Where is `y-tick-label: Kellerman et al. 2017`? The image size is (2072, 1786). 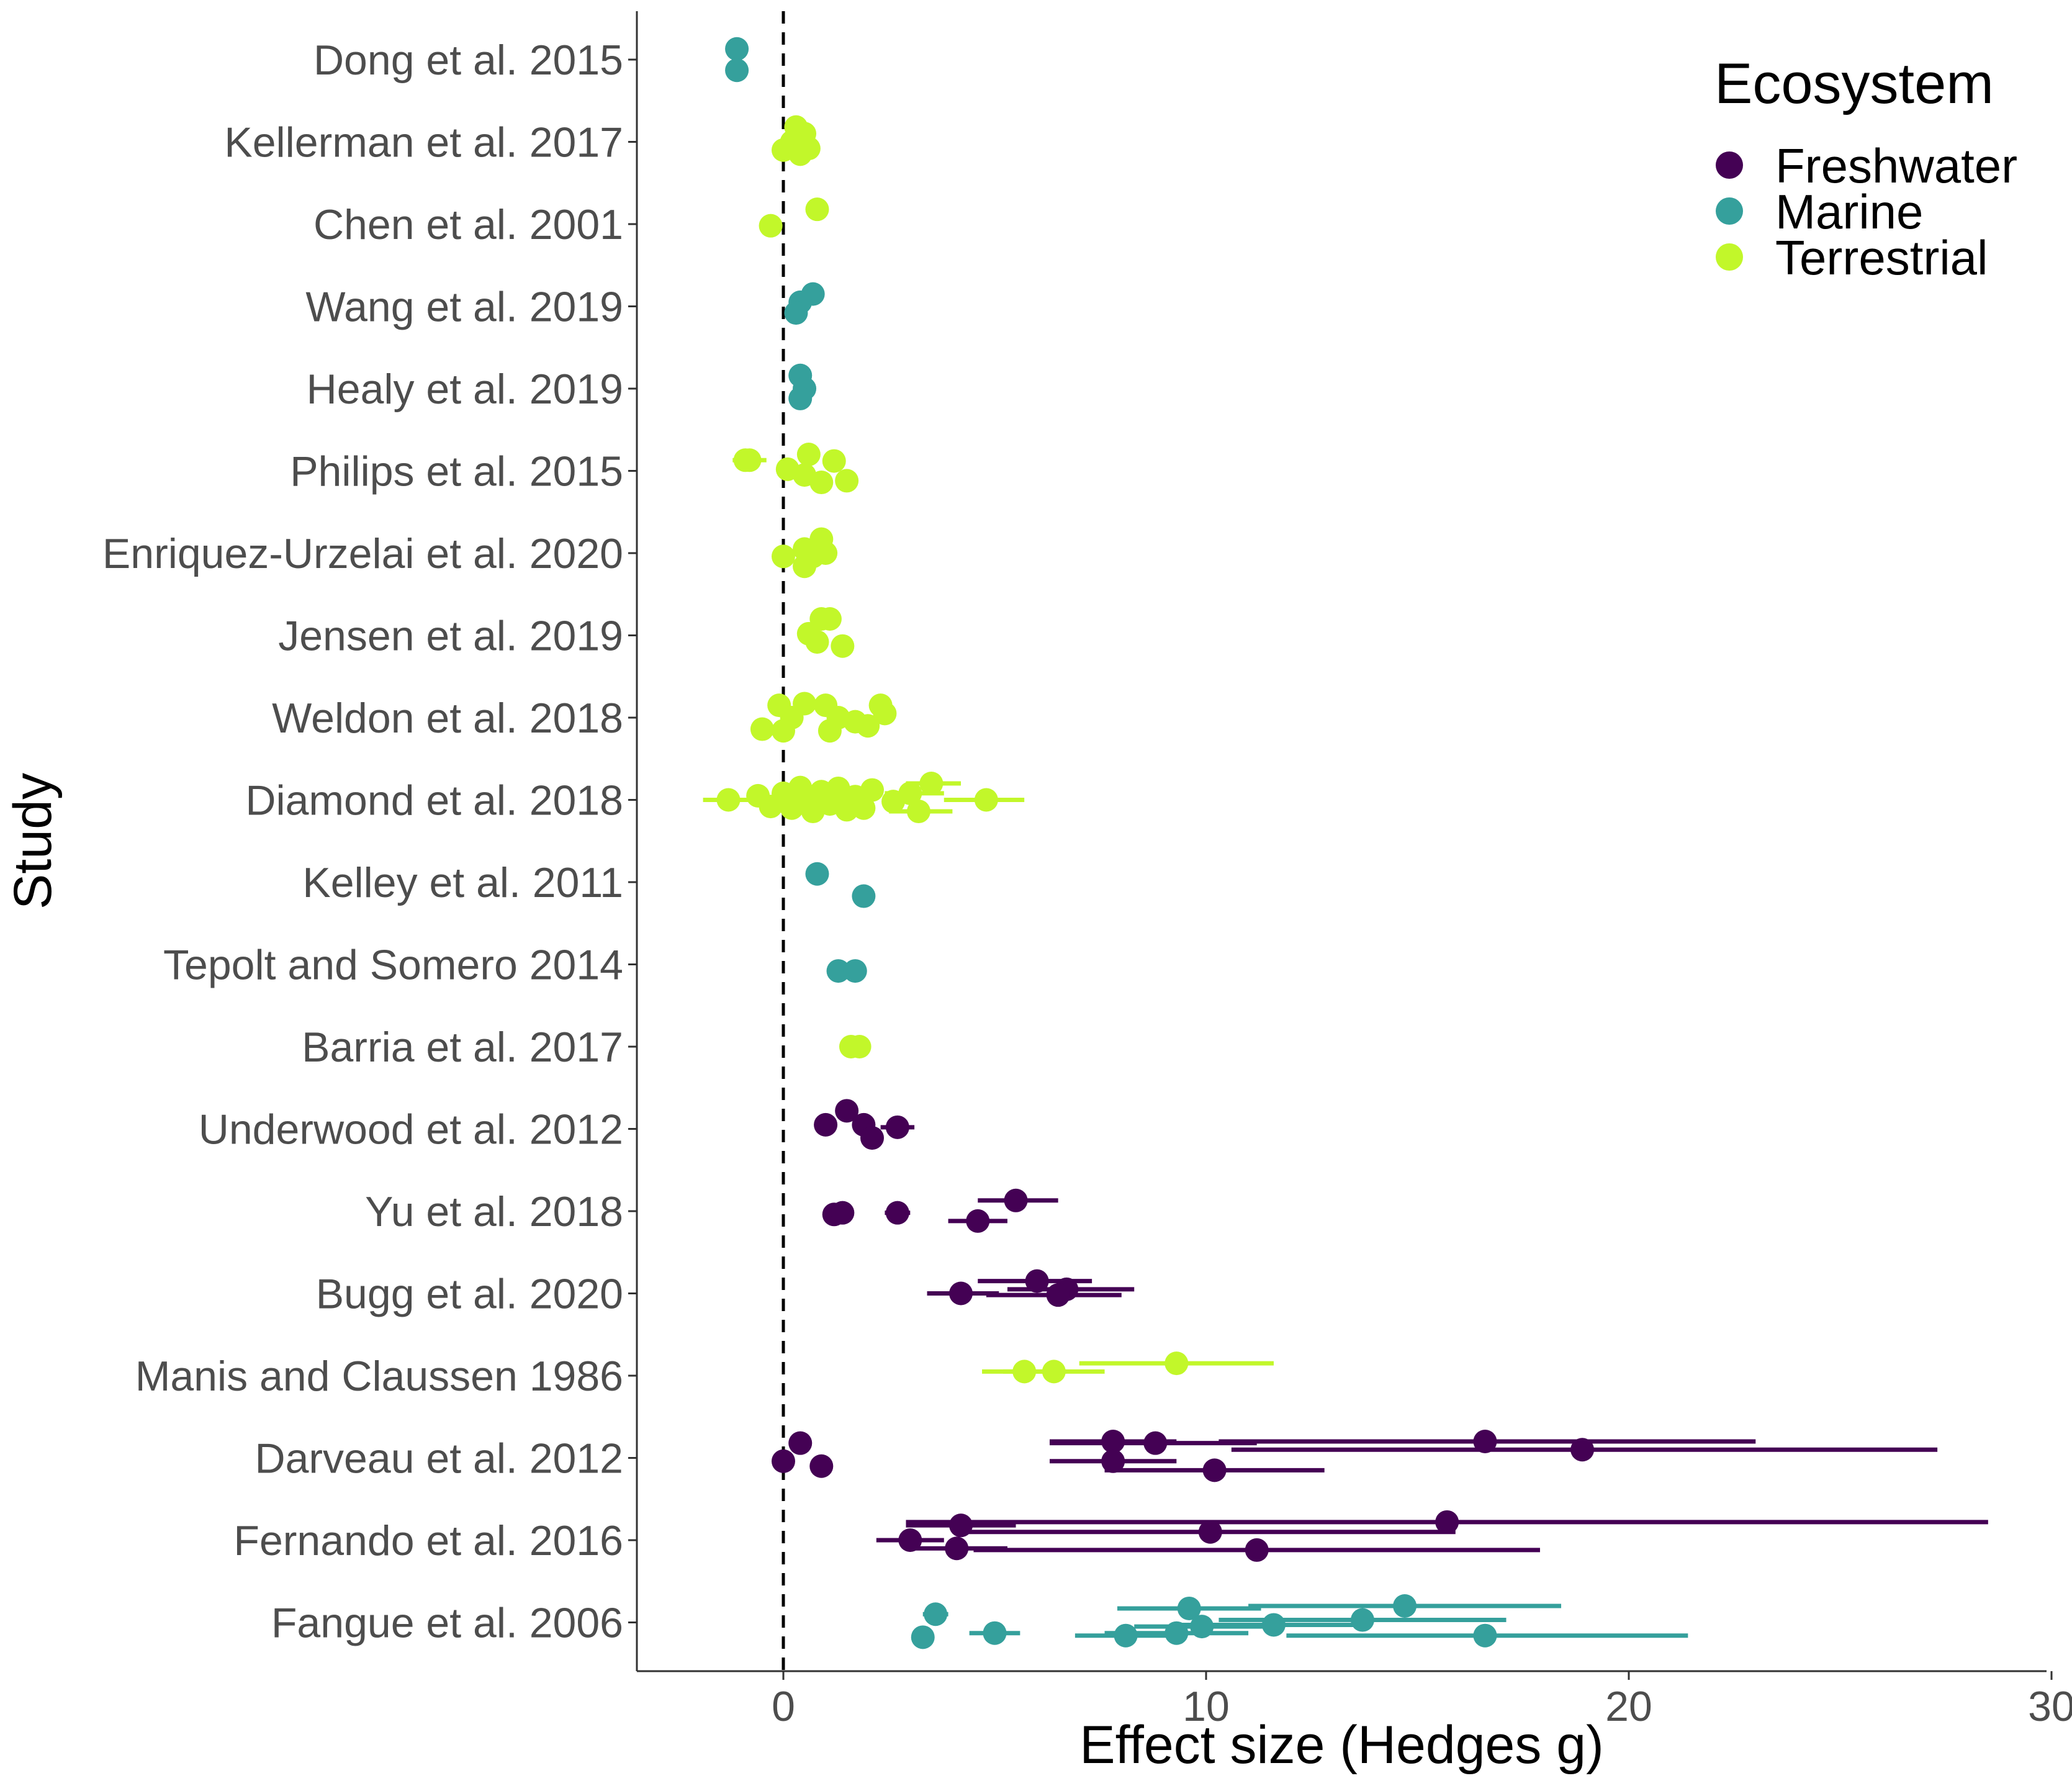 y-tick-label: Kellerman et al. 2017 is located at coordinates (423, 142).